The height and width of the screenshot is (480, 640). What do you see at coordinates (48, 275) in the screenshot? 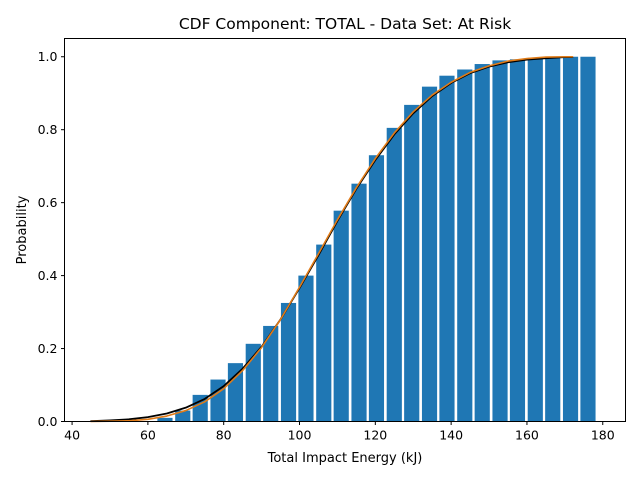
I see `y-tick-label: 0.4` at bounding box center [48, 275].